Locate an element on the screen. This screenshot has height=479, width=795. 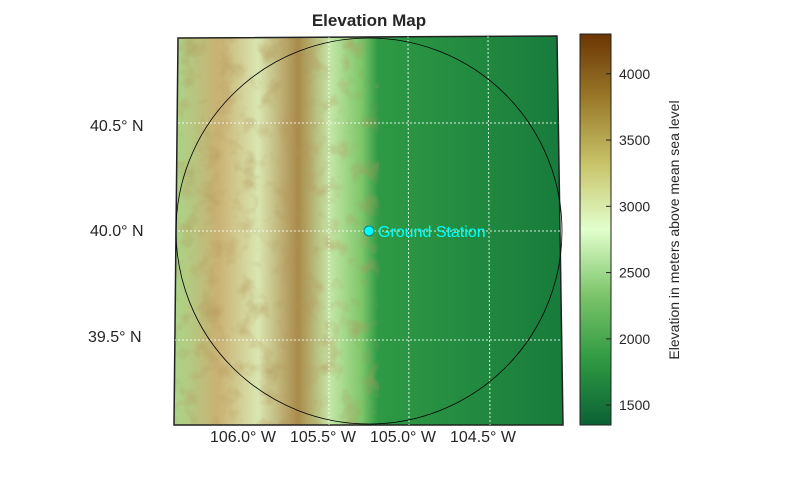
colorbar-tick-label: 1500 is located at coordinates (634, 405).